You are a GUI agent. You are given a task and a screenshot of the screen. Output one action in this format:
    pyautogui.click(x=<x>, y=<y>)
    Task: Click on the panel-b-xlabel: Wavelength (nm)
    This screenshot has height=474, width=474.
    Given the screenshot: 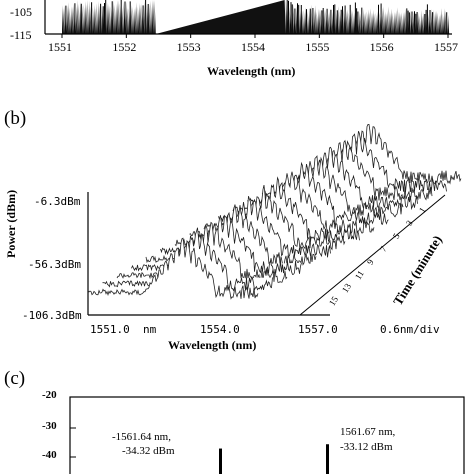 What is the action you would take?
    pyautogui.click(x=212, y=345)
    